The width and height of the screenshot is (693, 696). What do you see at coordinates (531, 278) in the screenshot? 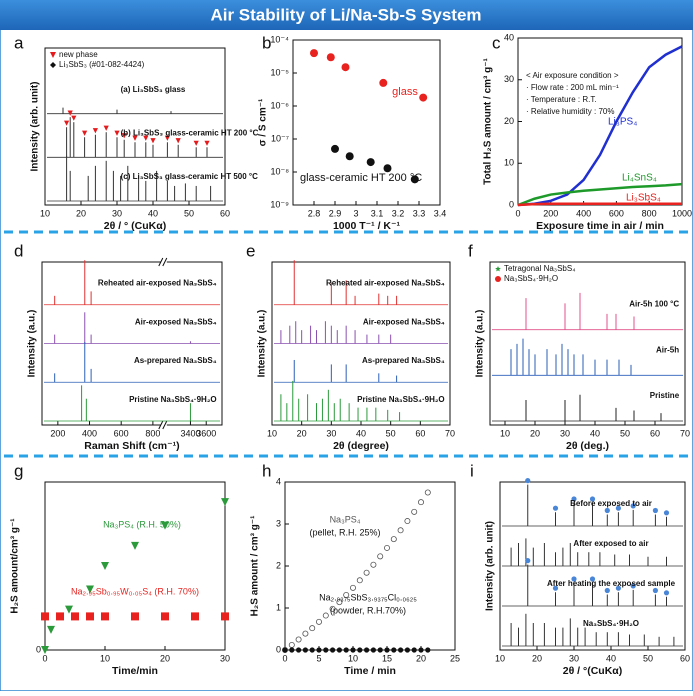
I see `legend-label: Na₃SbS₄·9H₂O` at bounding box center [531, 278].